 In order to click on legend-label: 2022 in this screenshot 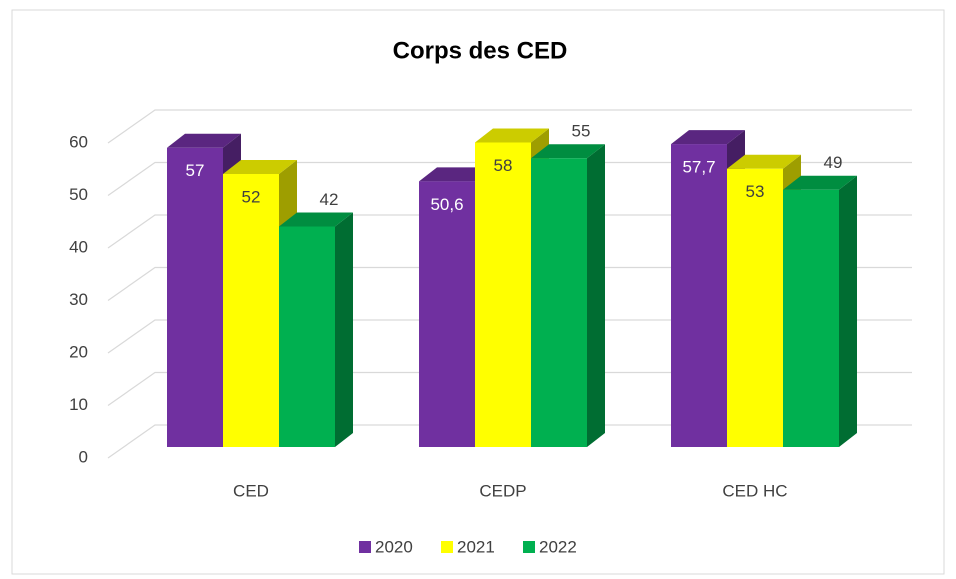, I will do `click(558, 546)`.